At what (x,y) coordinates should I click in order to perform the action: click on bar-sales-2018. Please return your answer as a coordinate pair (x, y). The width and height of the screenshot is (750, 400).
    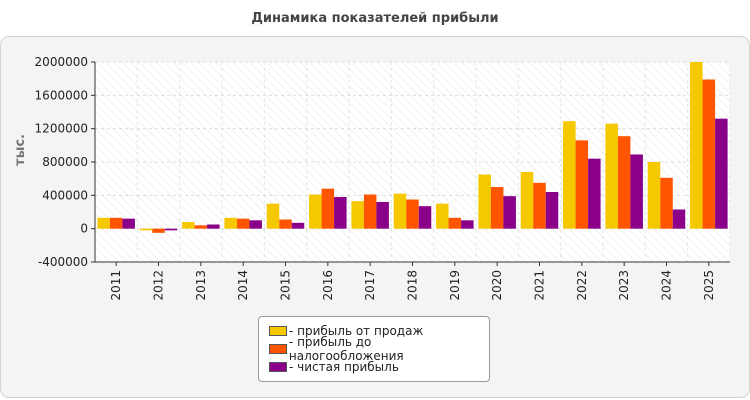
    Looking at the image, I should click on (400, 211).